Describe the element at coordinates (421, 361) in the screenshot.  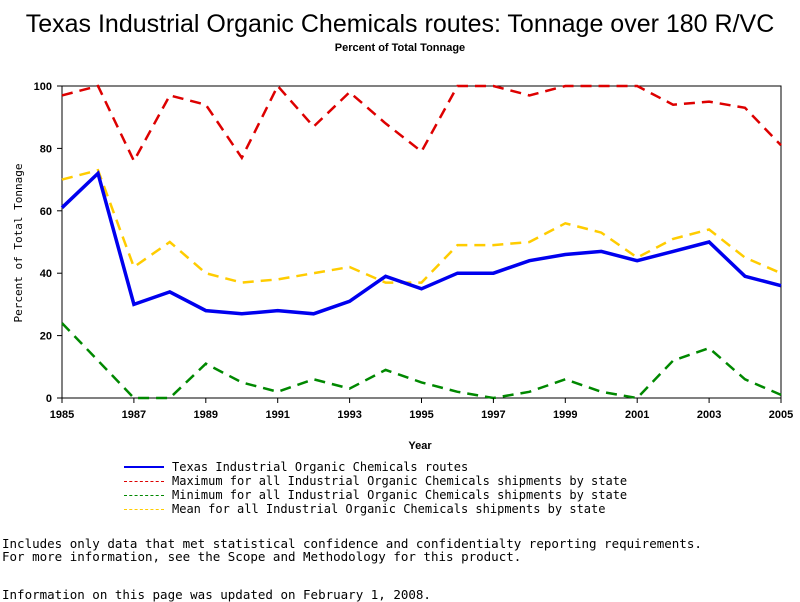
I see `series-minimum-line` at that location.